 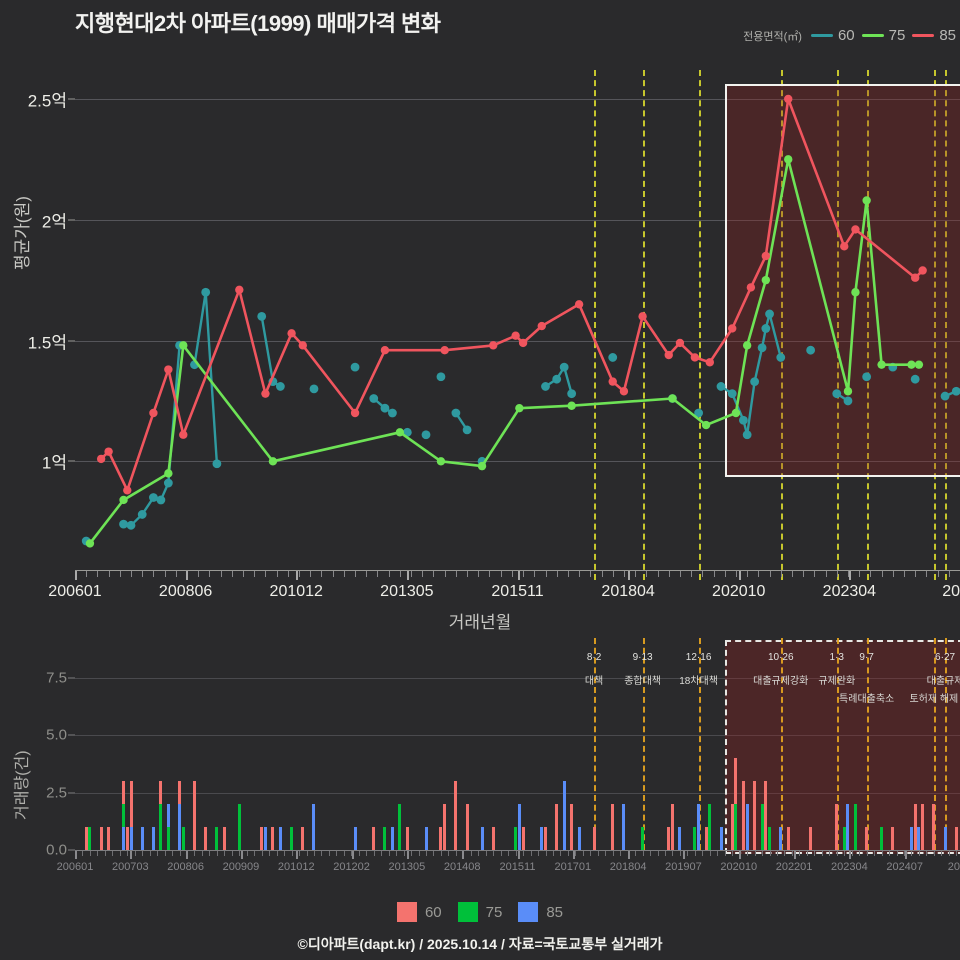 I want to click on x-tick-label: 201408, so click(x=462, y=867).